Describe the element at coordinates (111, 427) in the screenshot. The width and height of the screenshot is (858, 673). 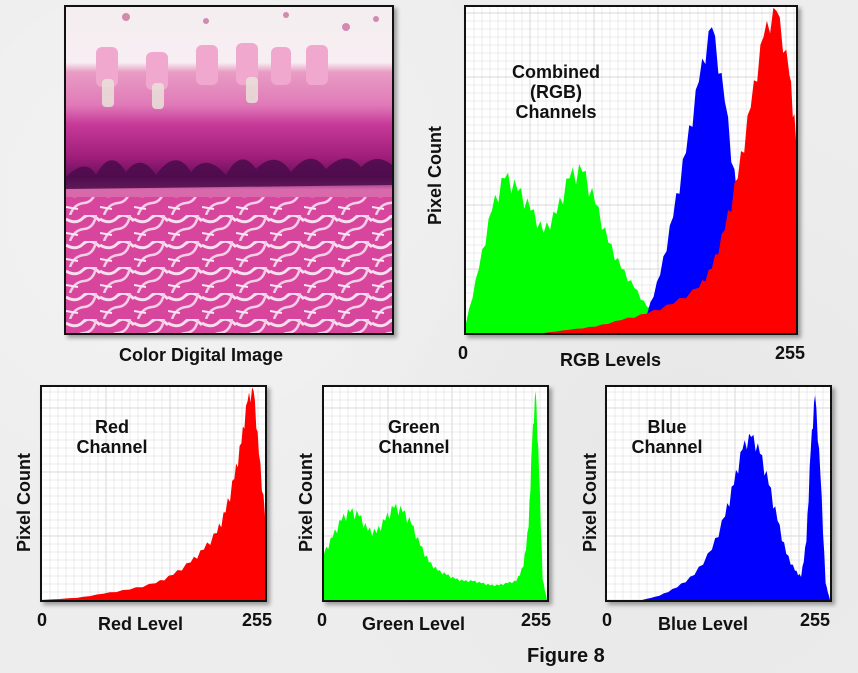
I see `red-title-line-1: Red` at that location.